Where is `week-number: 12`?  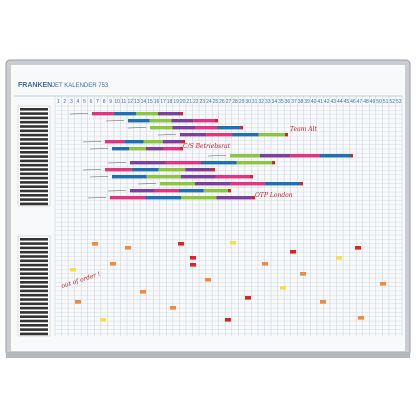
week-number: 12 is located at coordinates (131, 102).